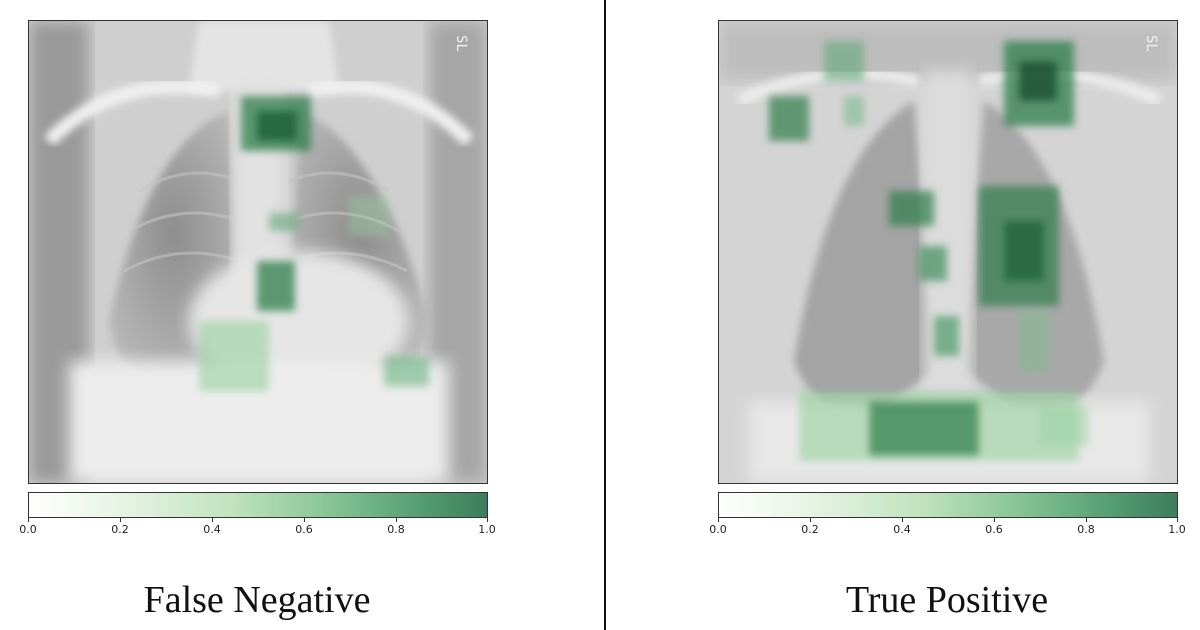  I want to click on panel-divider, so click(605, 315).